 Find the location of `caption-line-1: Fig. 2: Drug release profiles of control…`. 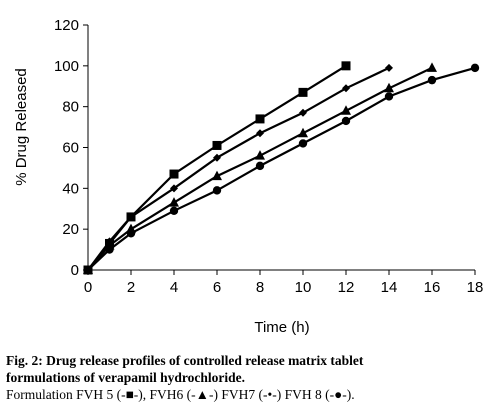

caption-line-1: Fig. 2: Drug release profiles of control… is located at coordinates (185, 360).